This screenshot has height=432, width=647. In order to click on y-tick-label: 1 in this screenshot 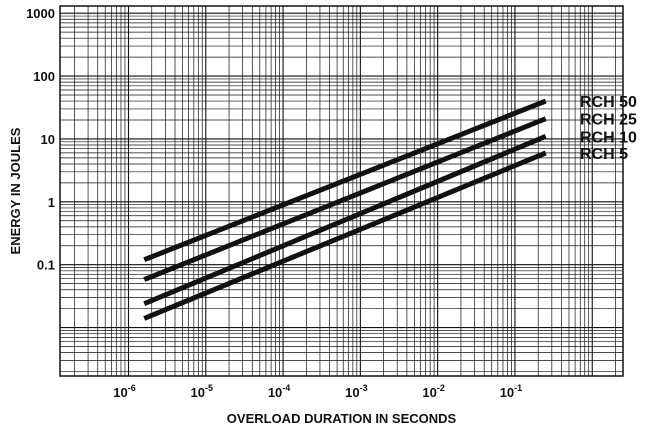, I will do `click(51, 202)`.